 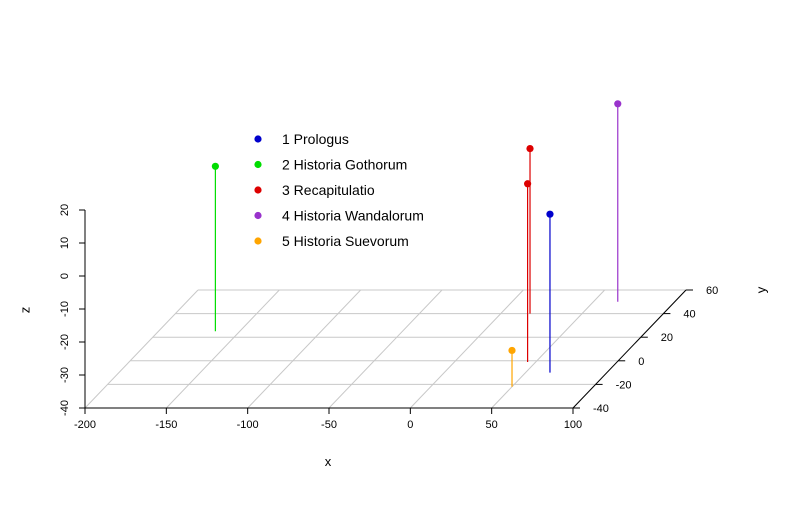 I want to click on x-axis-title: x, so click(x=328, y=461).